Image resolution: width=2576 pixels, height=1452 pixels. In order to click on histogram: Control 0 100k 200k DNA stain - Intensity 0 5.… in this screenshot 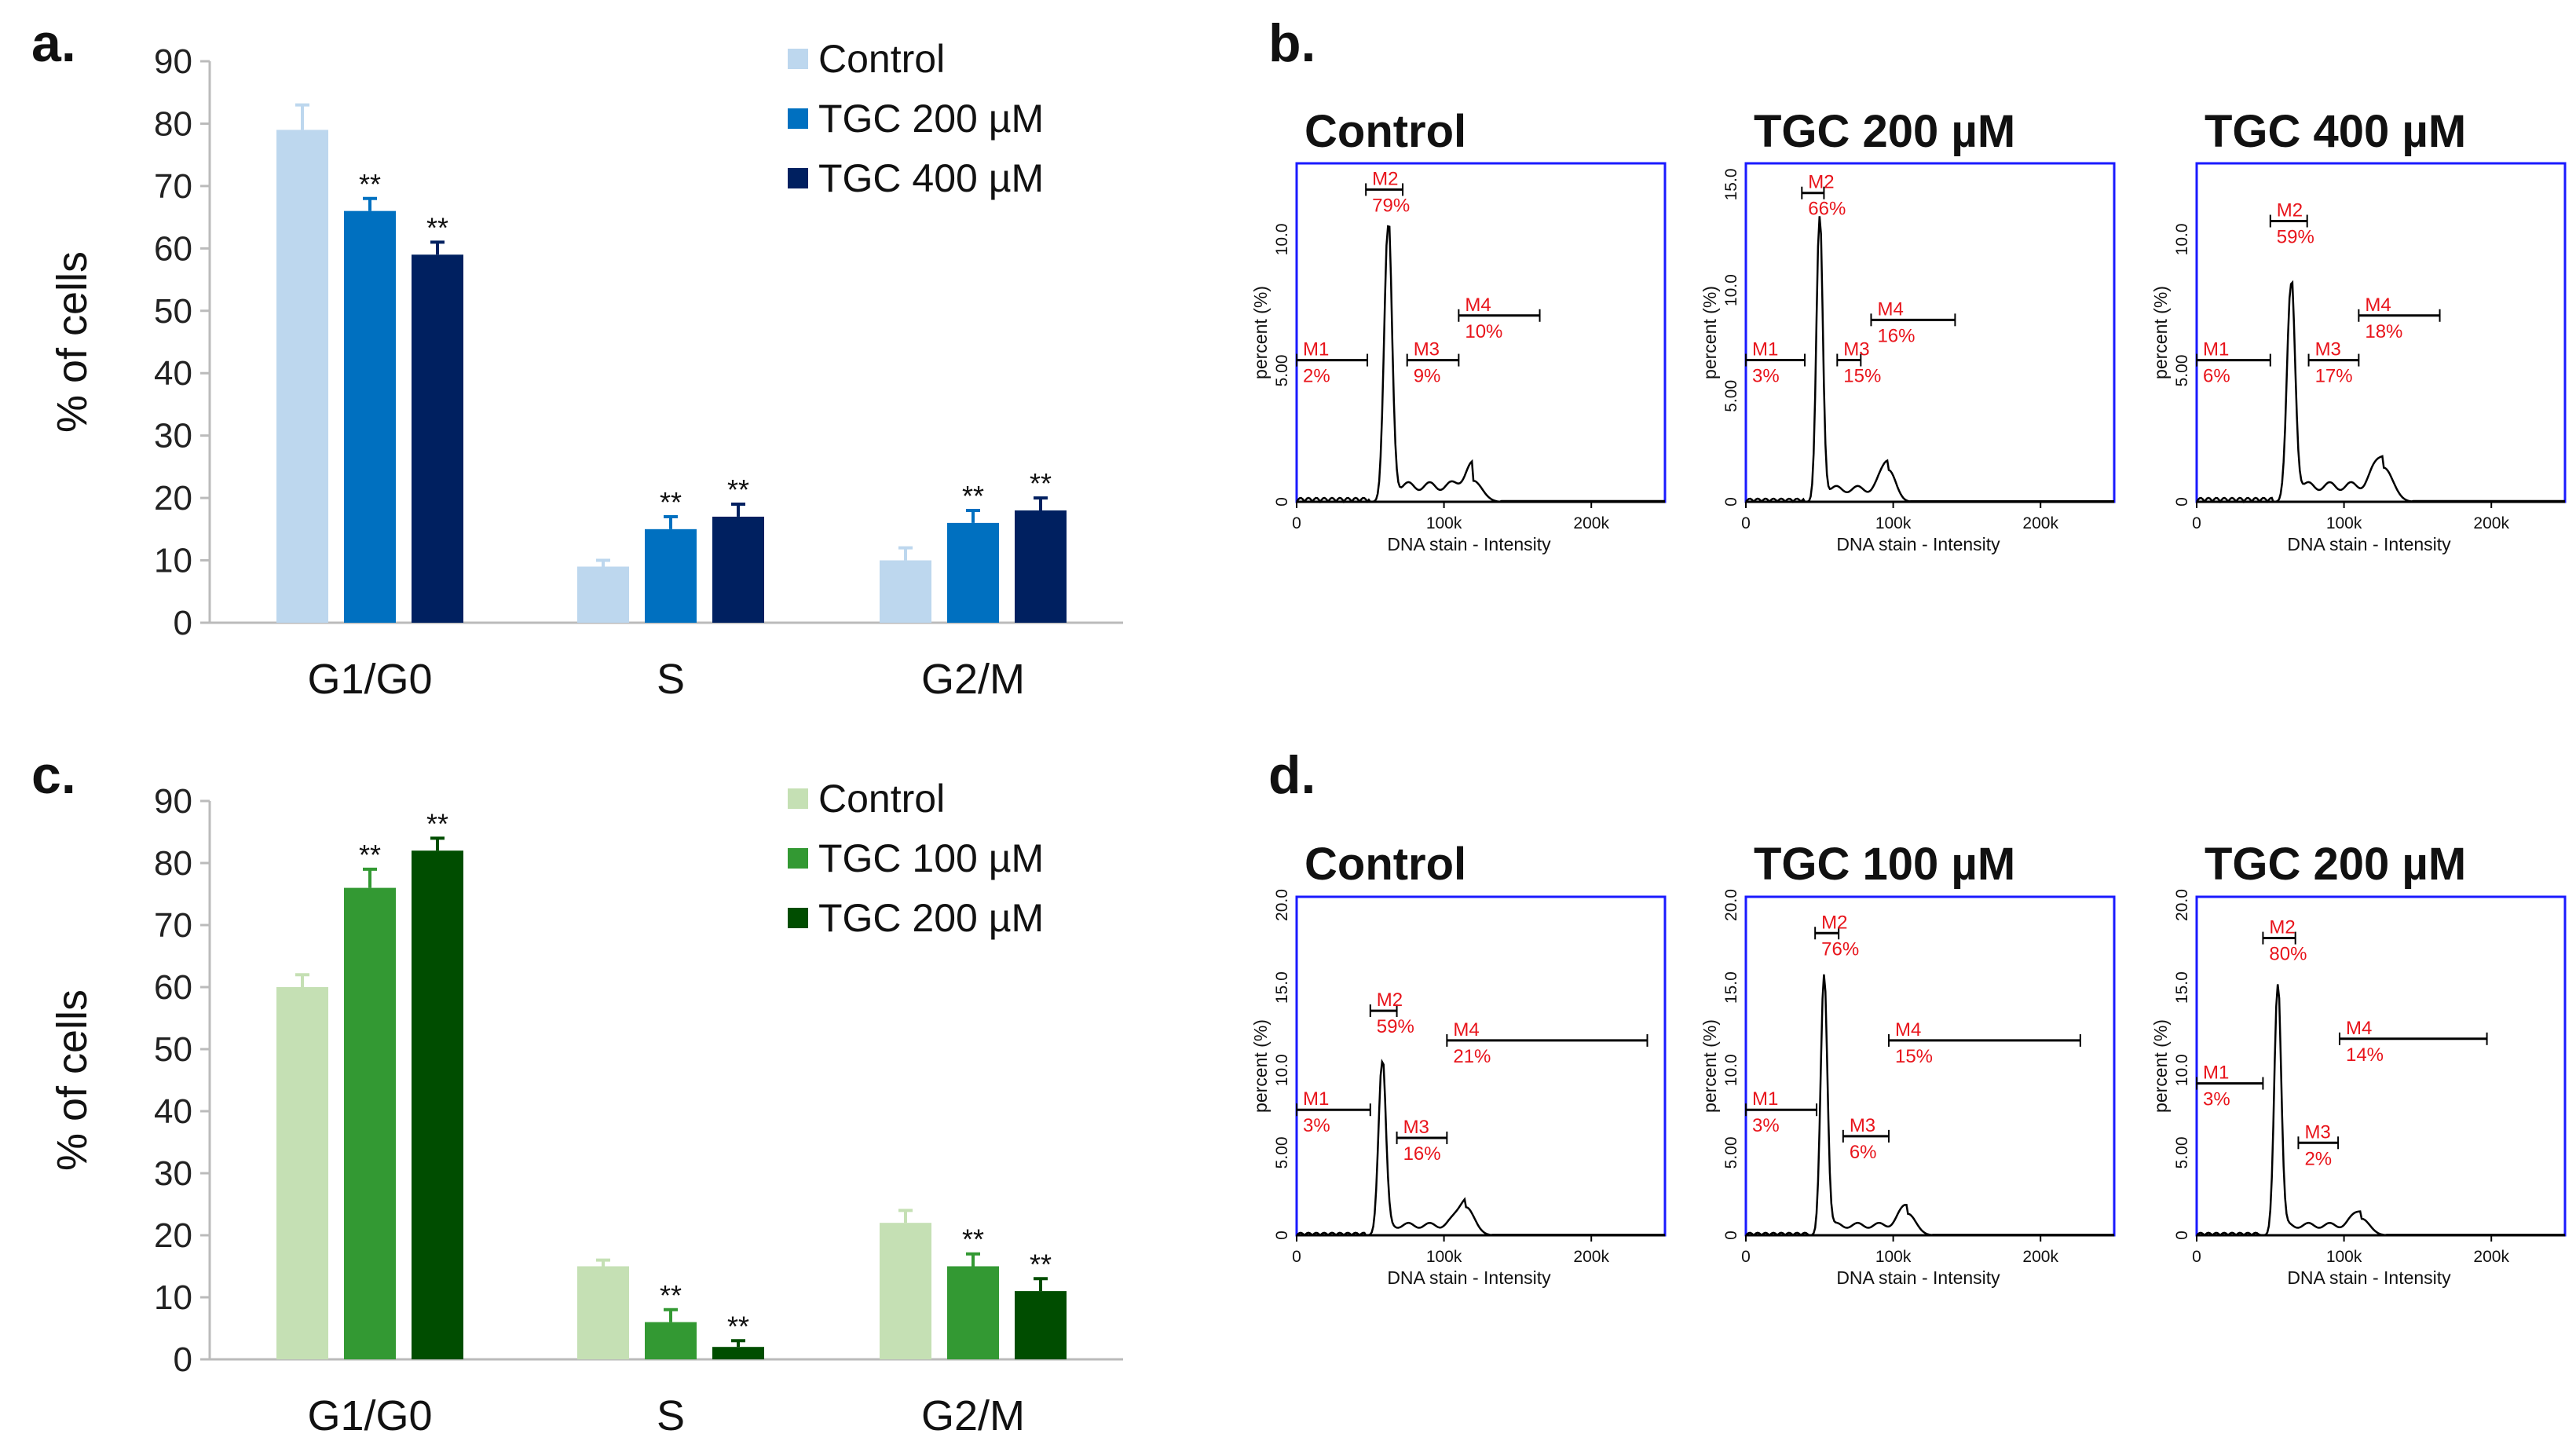, I will do `click(1459, 1063)`.